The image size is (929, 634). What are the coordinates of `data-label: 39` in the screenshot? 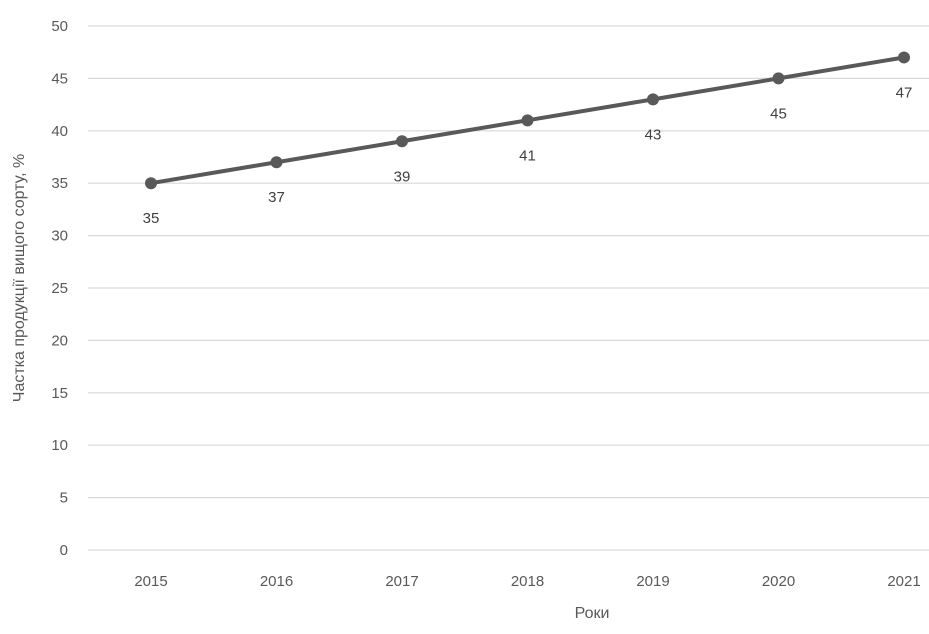 It's located at (402, 176).